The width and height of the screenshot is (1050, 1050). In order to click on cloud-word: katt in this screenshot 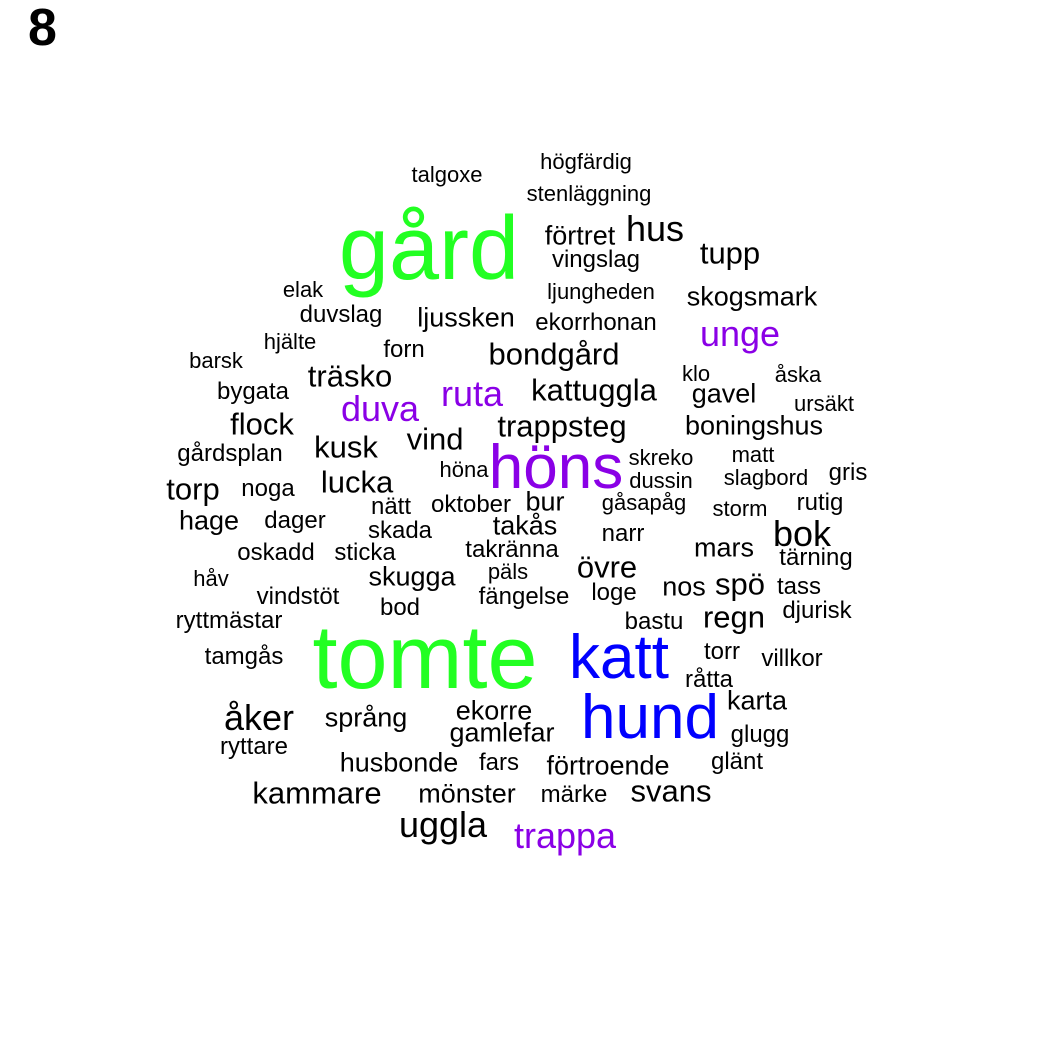, I will do `click(619, 657)`.